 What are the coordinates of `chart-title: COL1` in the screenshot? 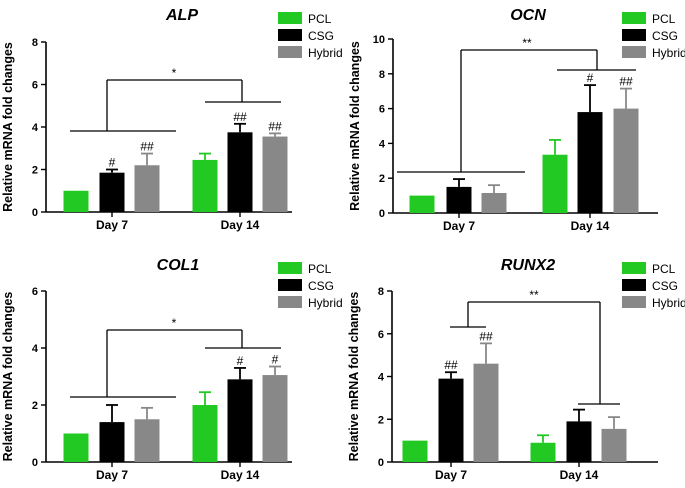 It's located at (178, 265).